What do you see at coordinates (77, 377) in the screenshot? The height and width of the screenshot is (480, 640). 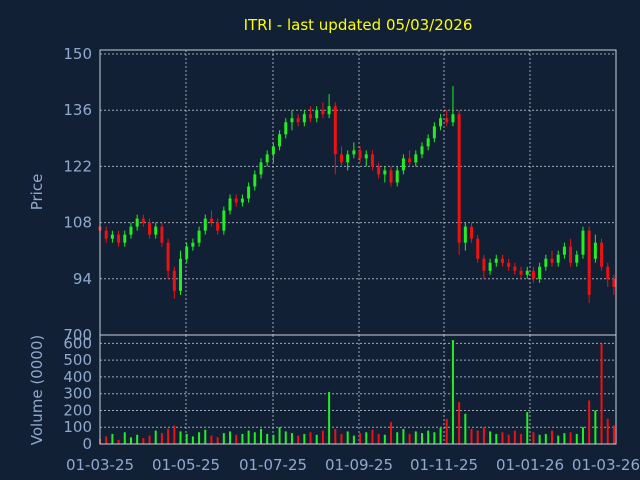 I see `volume-y-tick: 400` at bounding box center [77, 377].